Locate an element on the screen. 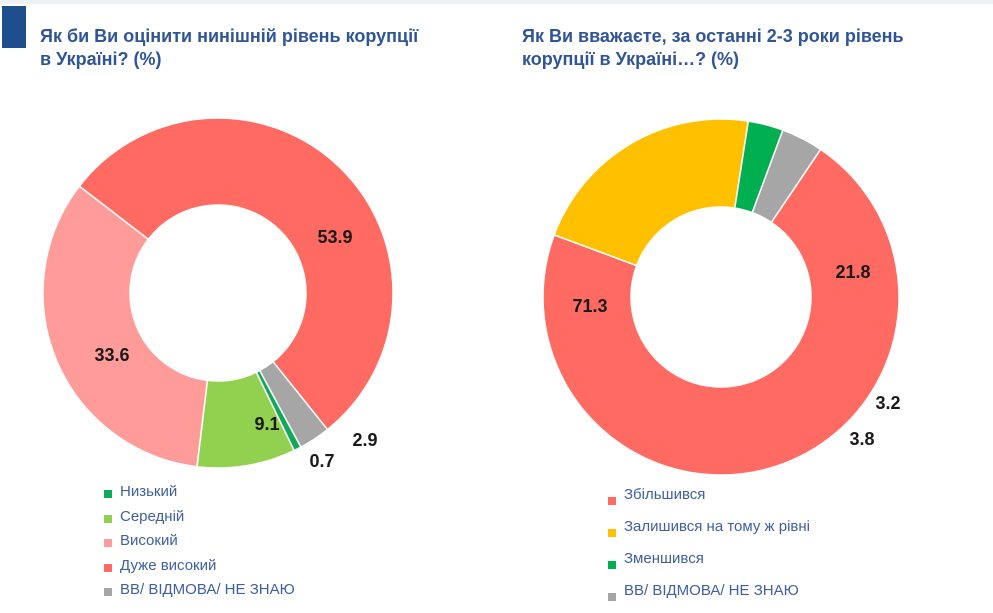 The width and height of the screenshot is (993, 613). chart-2-data-label-1: 21.8 is located at coordinates (852, 272).